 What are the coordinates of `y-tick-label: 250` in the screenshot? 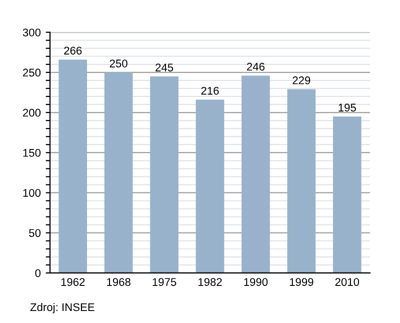 It's located at (31, 72).